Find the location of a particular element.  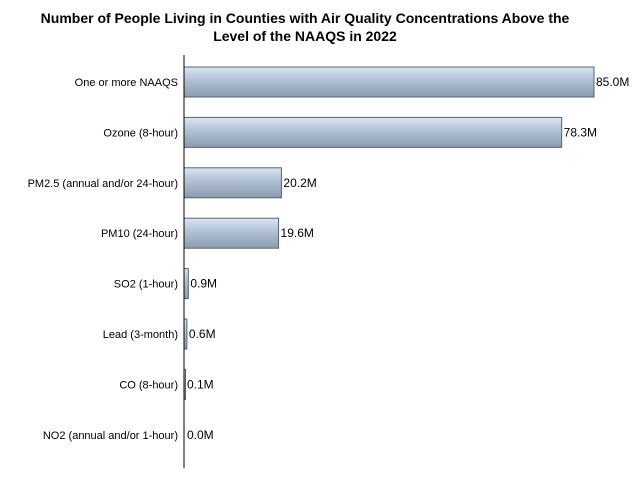

category-label: One or more NAAQS is located at coordinates (126, 83).